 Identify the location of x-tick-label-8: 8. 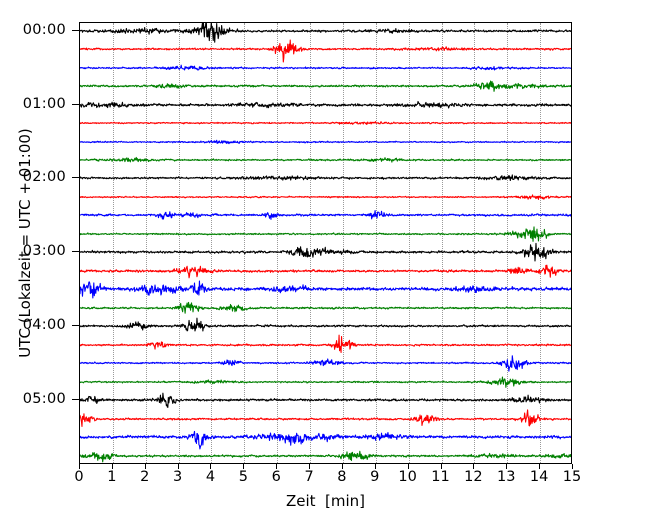
(342, 477).